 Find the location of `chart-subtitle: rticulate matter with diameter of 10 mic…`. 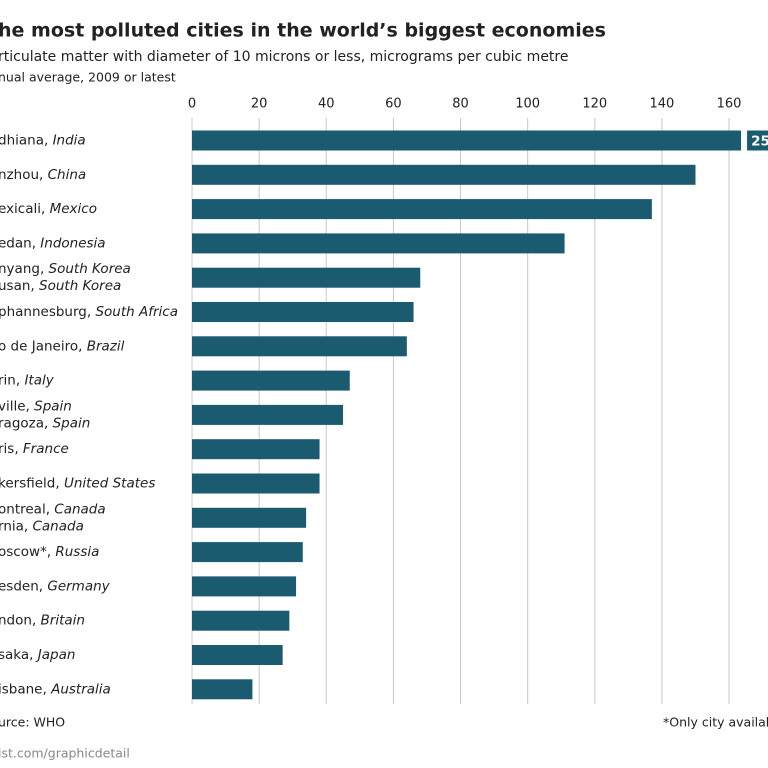

chart-subtitle: rticulate matter with diameter of 10 mic… is located at coordinates (284, 57).